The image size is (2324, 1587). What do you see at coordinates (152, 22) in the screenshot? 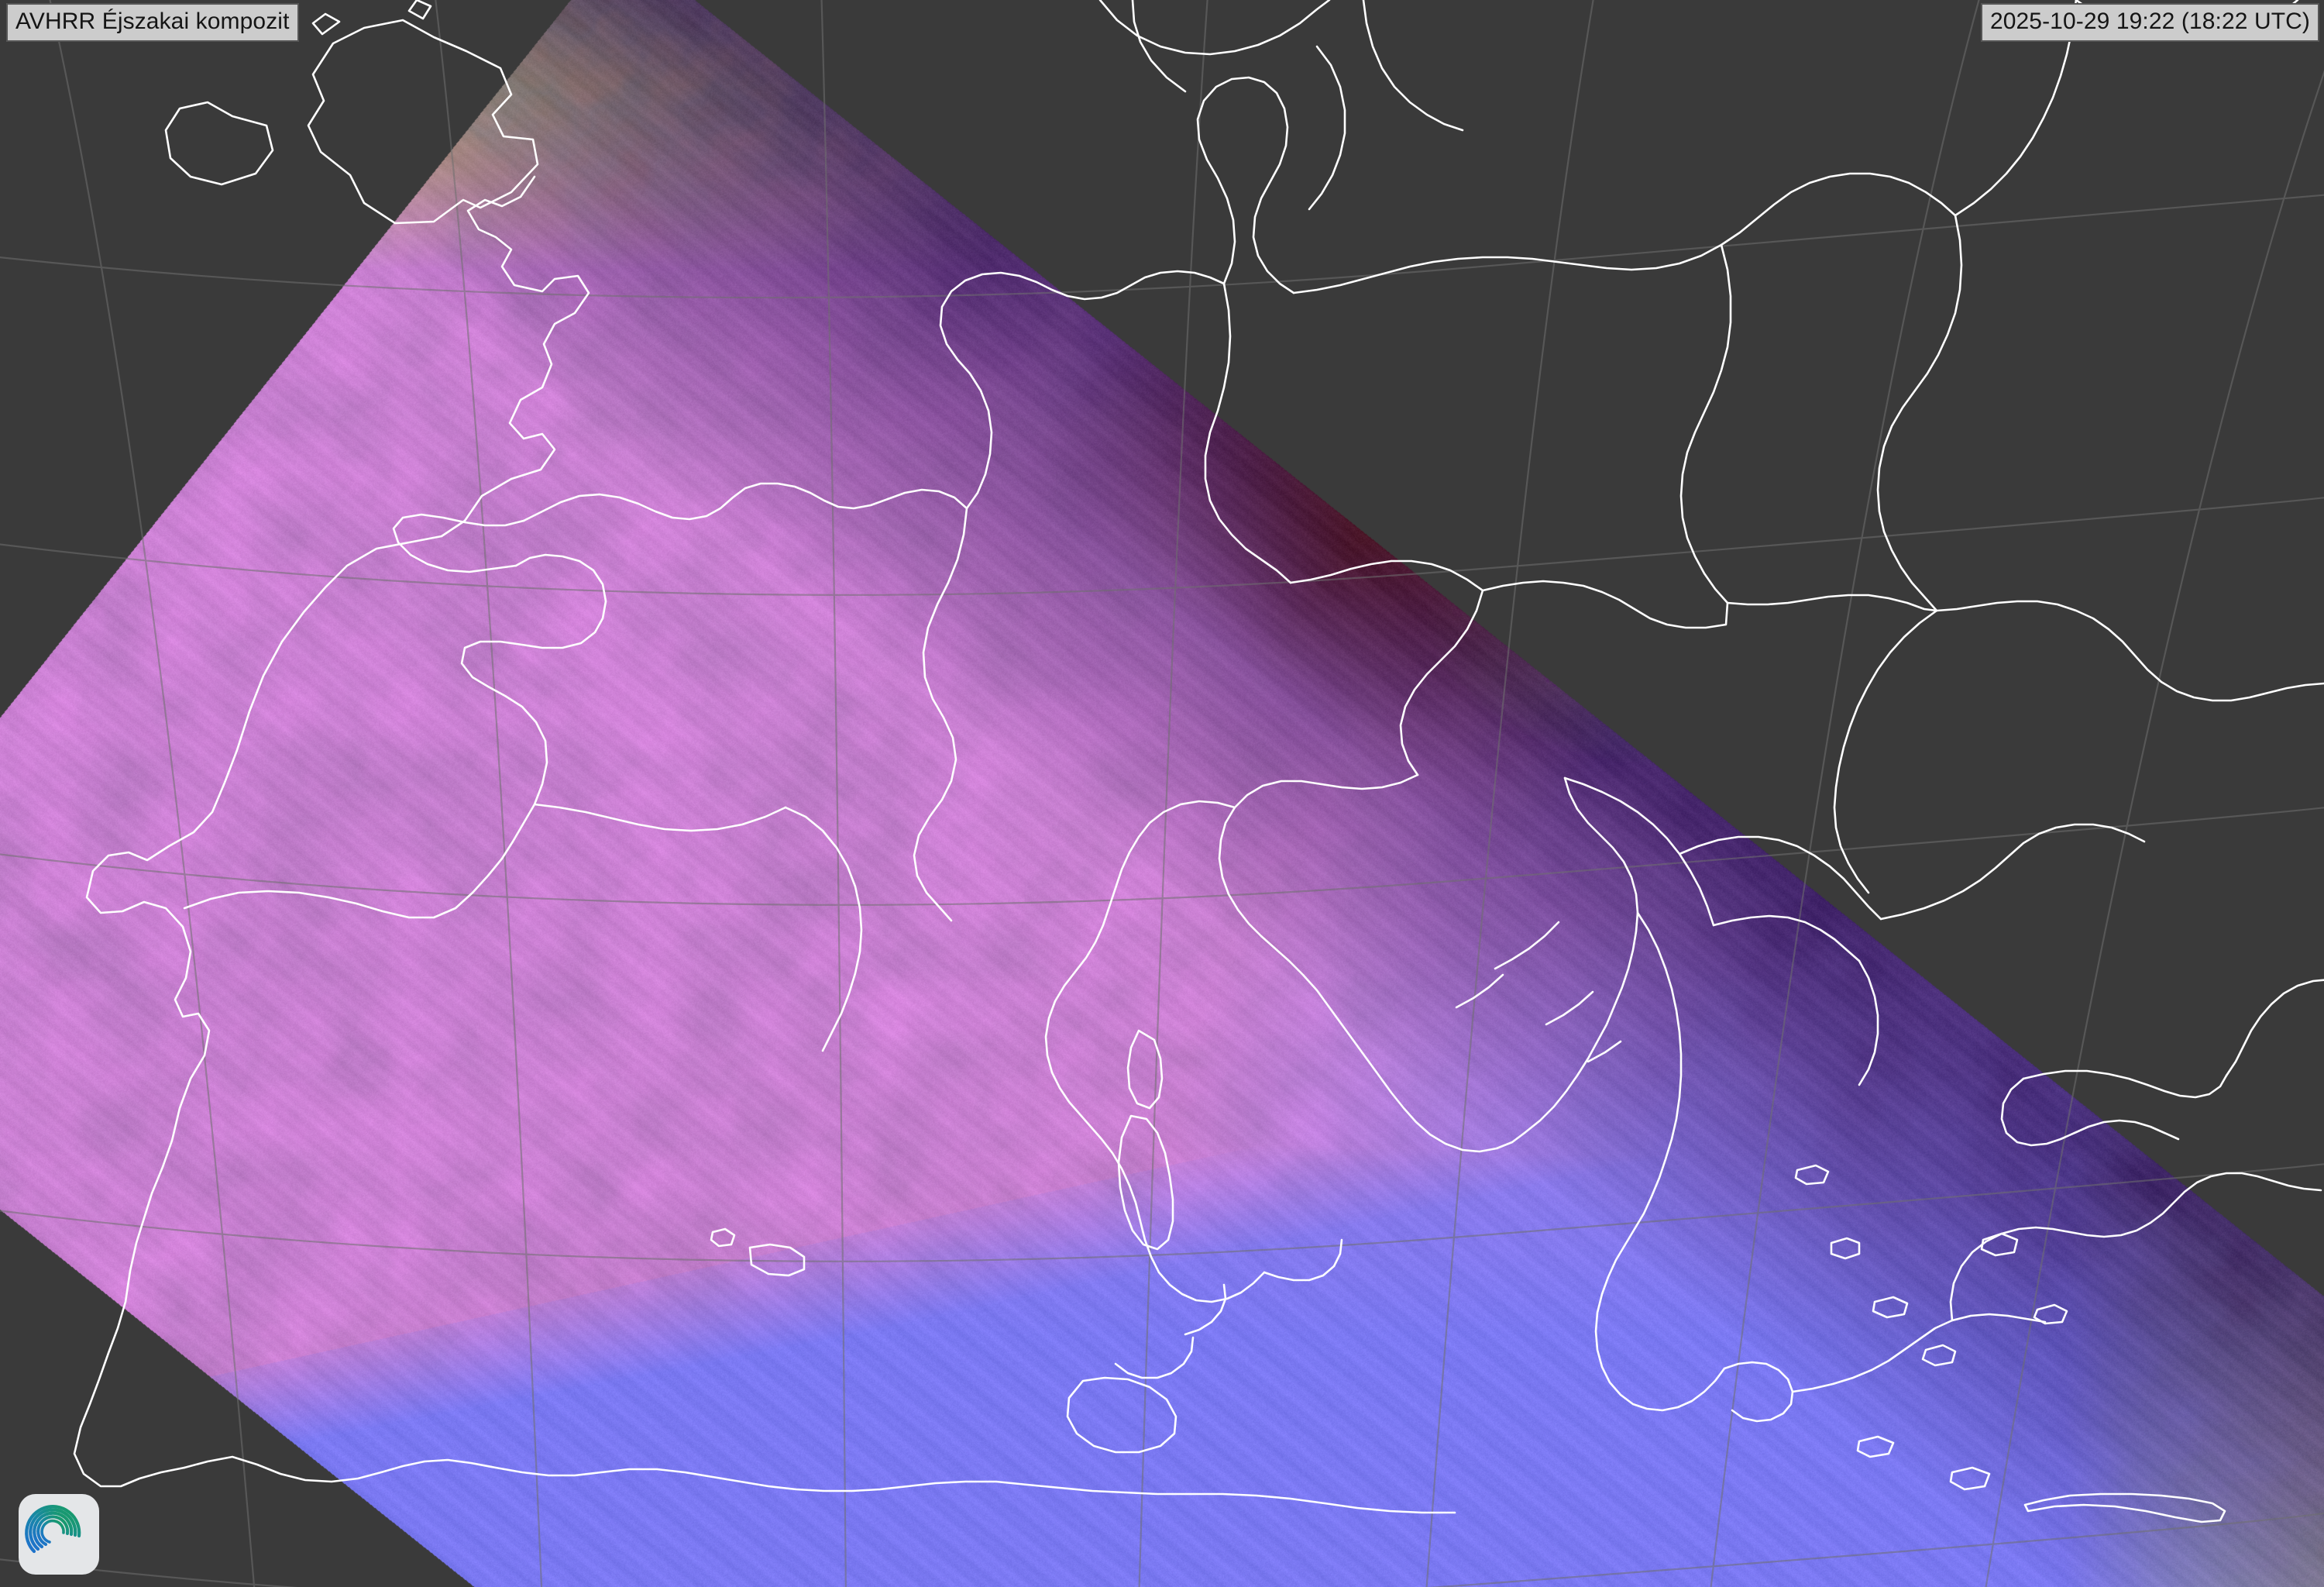
I see `product-title-label: AVHRR Éjszakai kompozit` at bounding box center [152, 22].